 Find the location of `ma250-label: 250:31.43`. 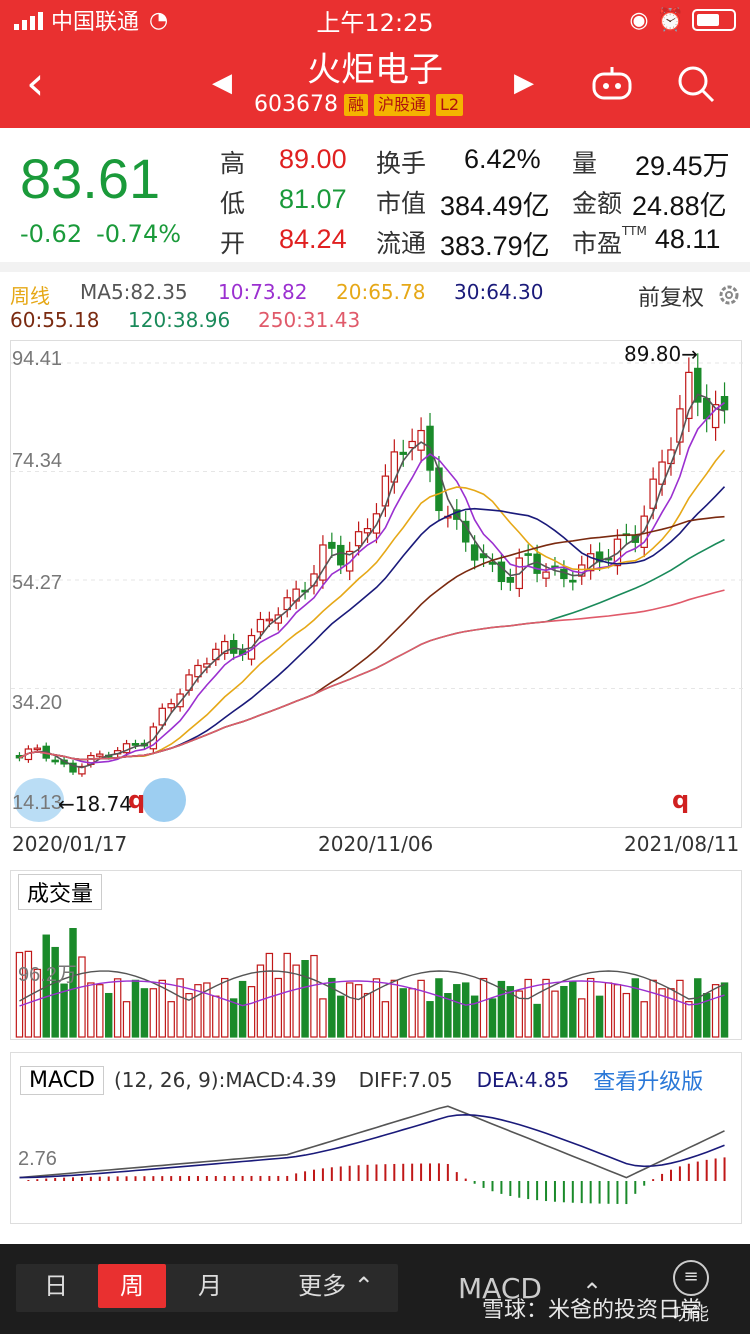

ma250-label: 250:31.43 is located at coordinates (309, 320).